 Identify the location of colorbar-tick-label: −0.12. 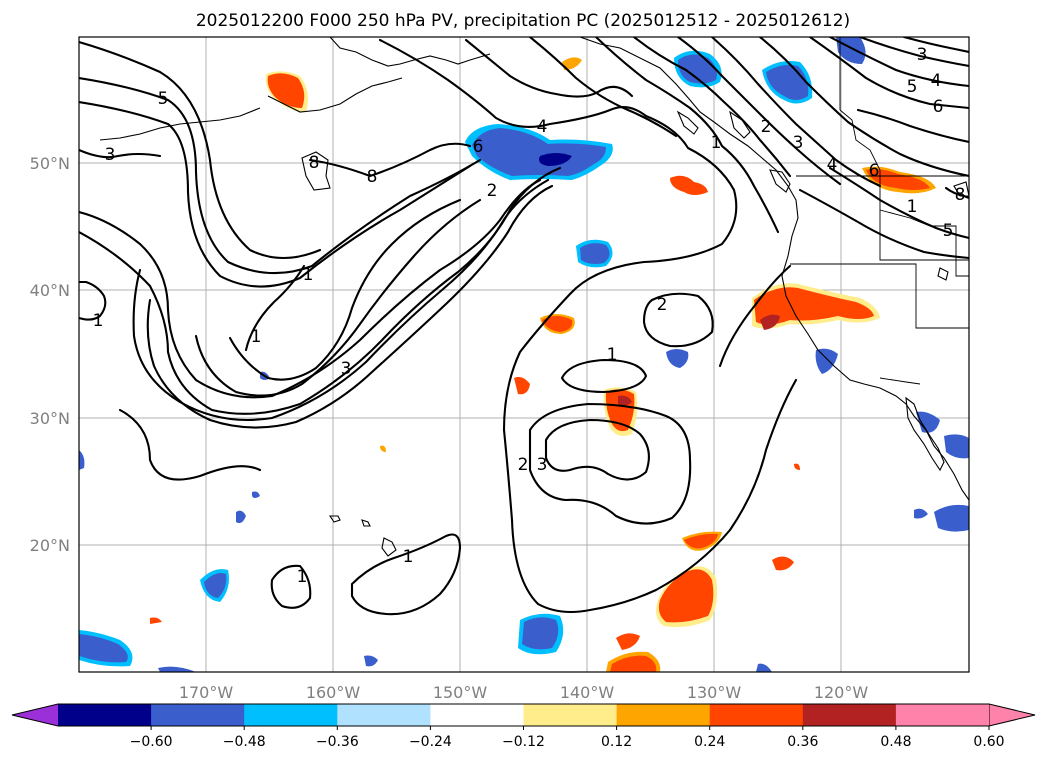
(523, 742).